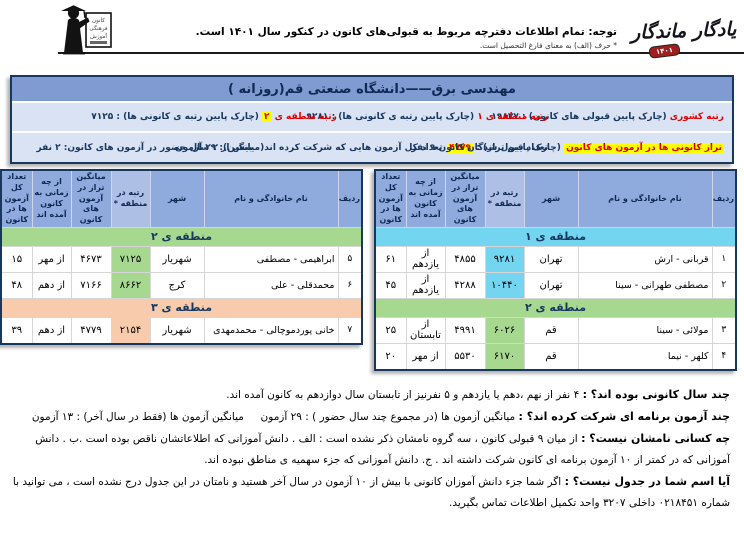  I want to click on qa-label: چه کسانی نامشان نیست؟ :, so click(655, 438).